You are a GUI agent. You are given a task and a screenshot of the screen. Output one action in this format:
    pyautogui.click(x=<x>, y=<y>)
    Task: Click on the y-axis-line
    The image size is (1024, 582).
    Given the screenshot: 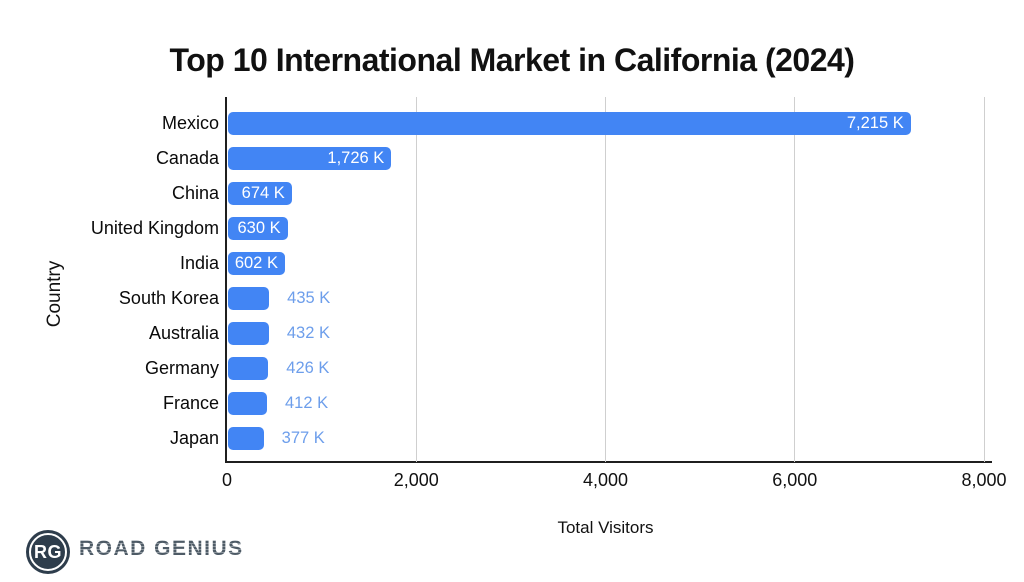 What is the action you would take?
    pyautogui.click(x=226, y=280)
    